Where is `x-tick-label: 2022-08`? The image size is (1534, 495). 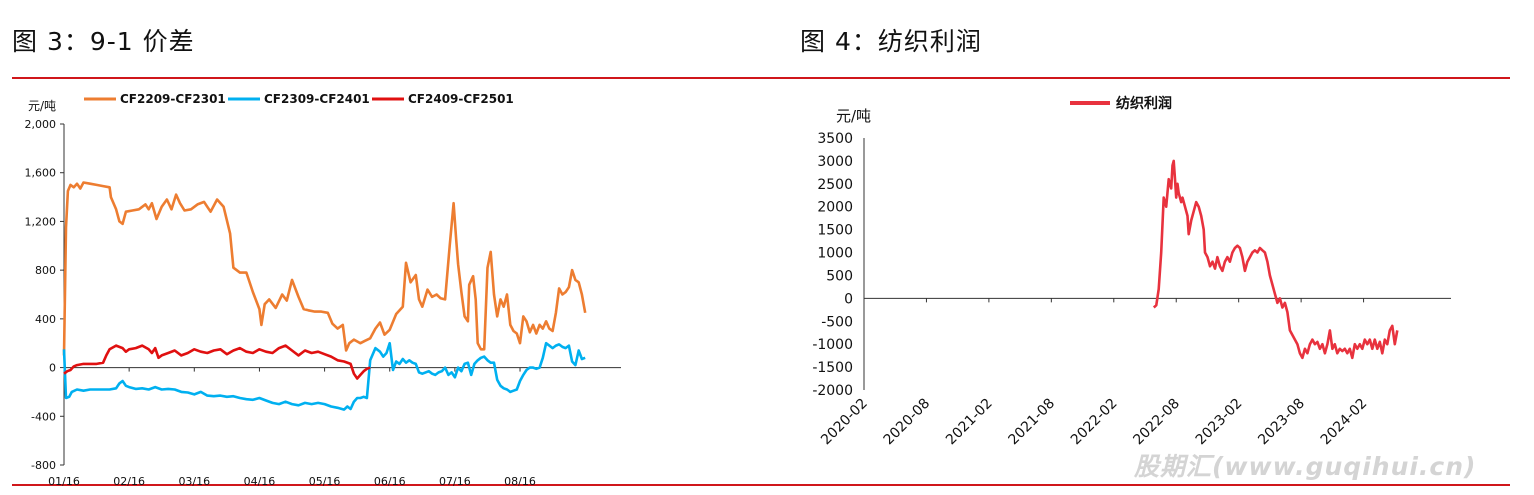 x-tick-label: 2022-08 is located at coordinates (1156, 422).